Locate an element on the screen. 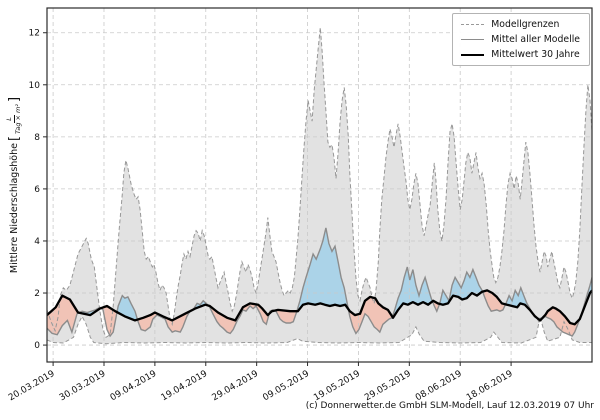 The width and height of the screenshot is (600, 420). unit-fraction: L Tag × m² is located at coordinates (13, 119).